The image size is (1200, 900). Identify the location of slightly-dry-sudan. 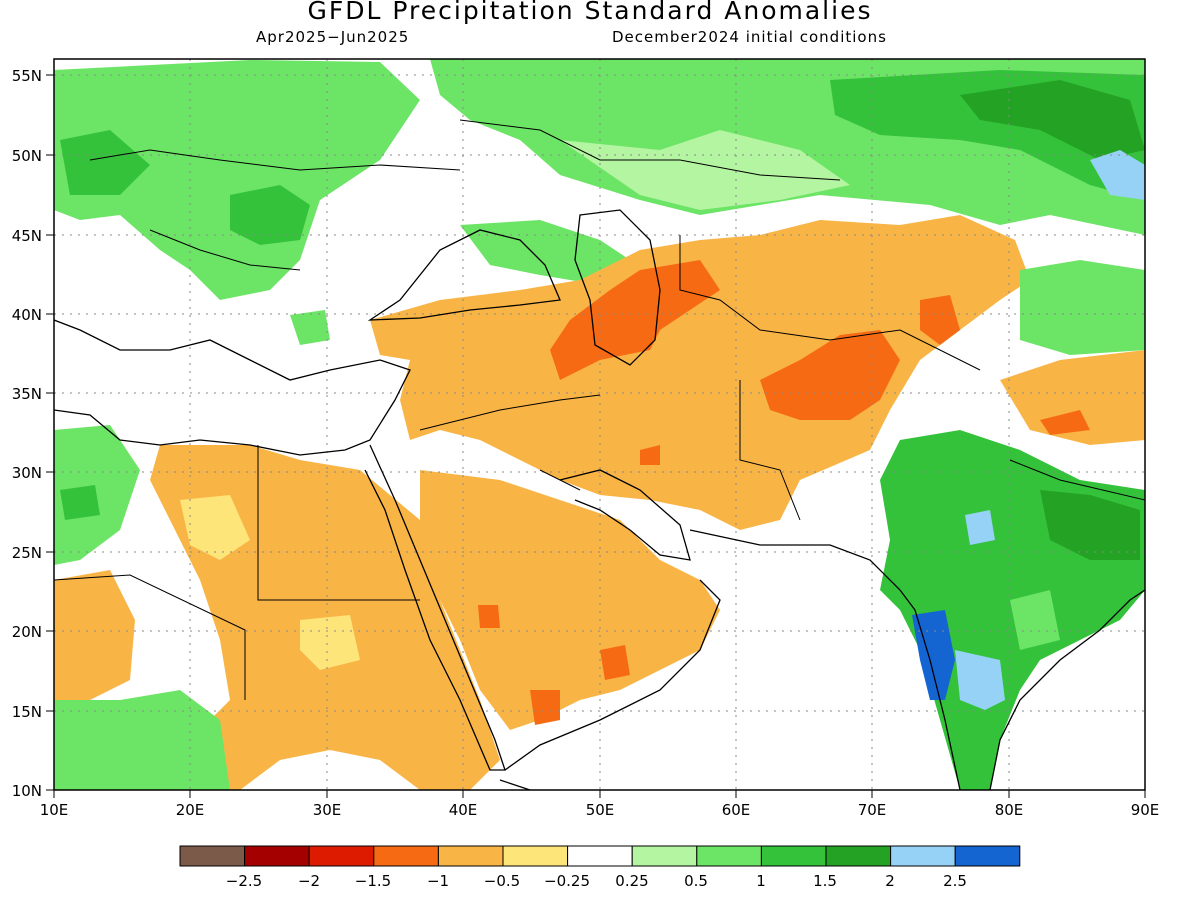
(330, 642).